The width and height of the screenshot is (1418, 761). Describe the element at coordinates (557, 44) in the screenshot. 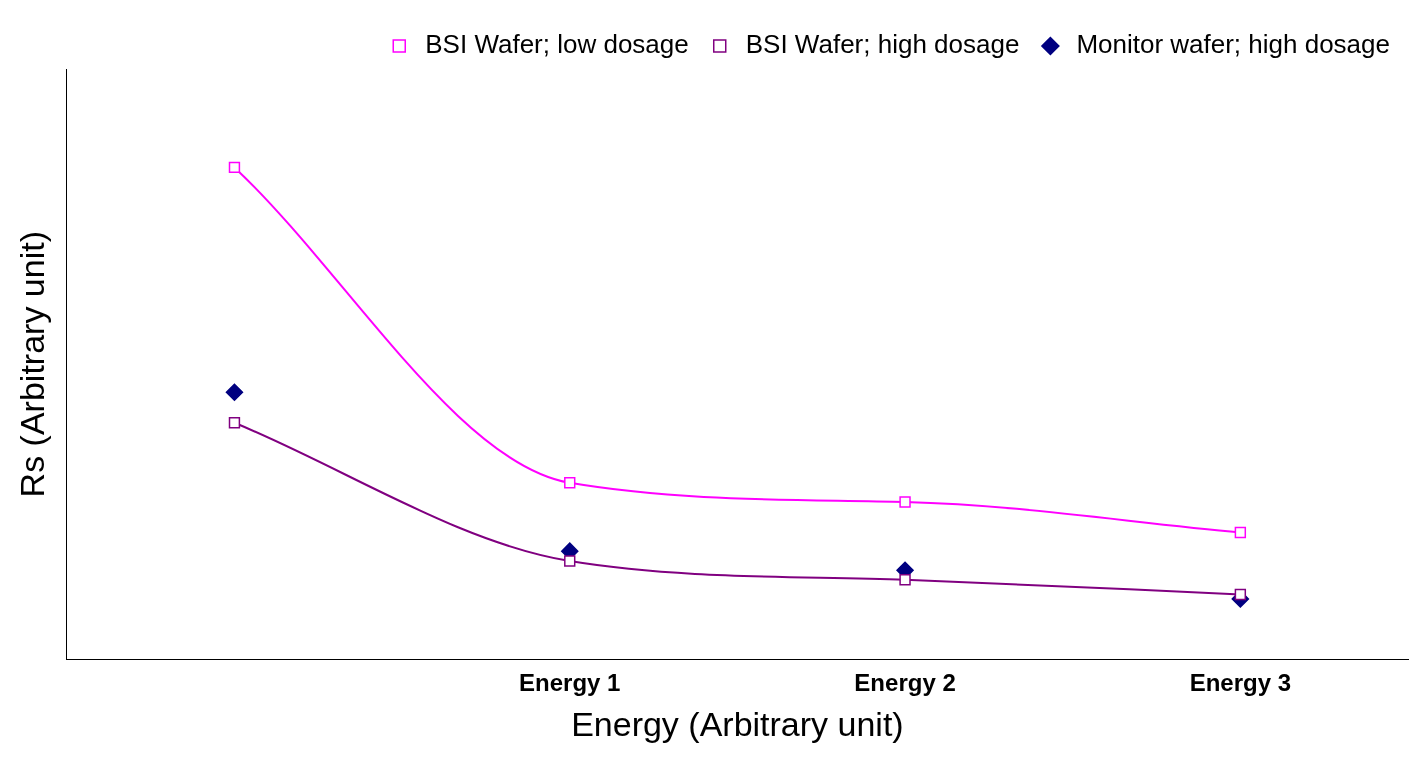

I see `legend-label: BSI Wafer; low dosage` at that location.